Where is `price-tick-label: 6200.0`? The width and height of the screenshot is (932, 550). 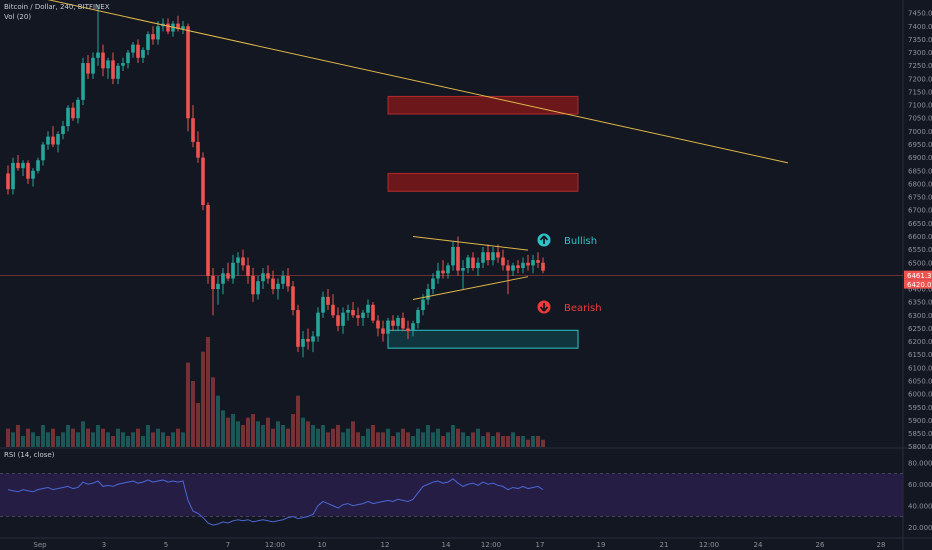 price-tick-label: 6200.0 is located at coordinates (920, 342).